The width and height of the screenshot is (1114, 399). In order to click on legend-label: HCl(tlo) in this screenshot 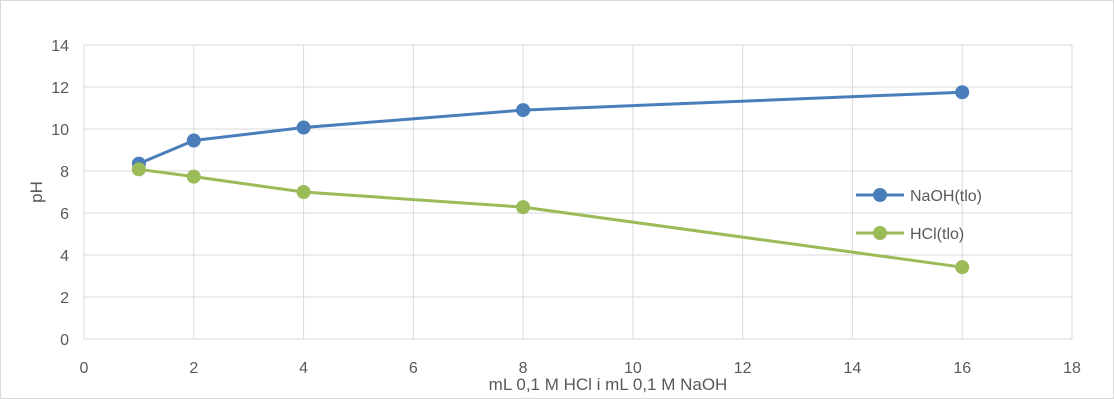, I will do `click(937, 234)`.